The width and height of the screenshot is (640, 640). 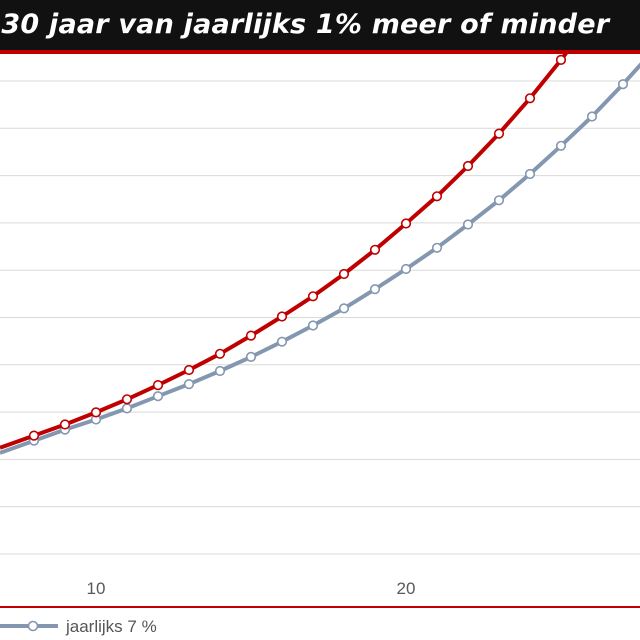 I want to click on legend-label-gray-series: jaarlijks 7 %, so click(x=111, y=626).